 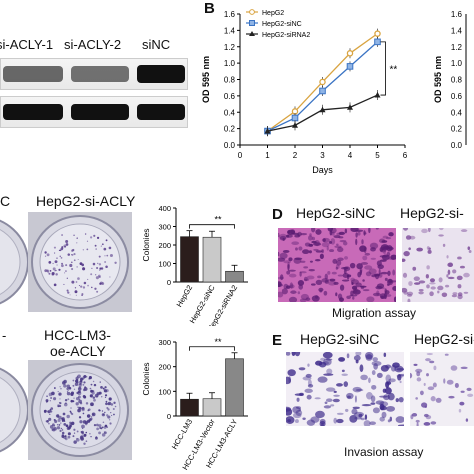 I want to click on migration-image-left, so click(x=337, y=265).